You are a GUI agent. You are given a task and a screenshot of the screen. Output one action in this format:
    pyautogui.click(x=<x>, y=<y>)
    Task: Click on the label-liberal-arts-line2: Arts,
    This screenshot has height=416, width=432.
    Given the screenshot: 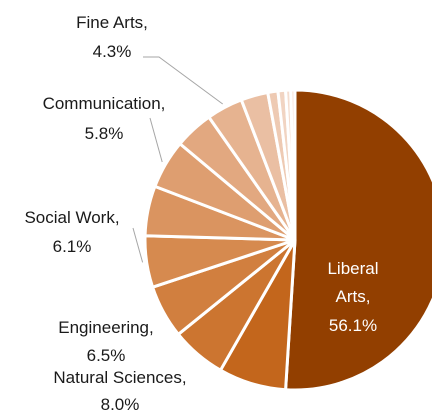 What is the action you would take?
    pyautogui.click(x=353, y=296)
    